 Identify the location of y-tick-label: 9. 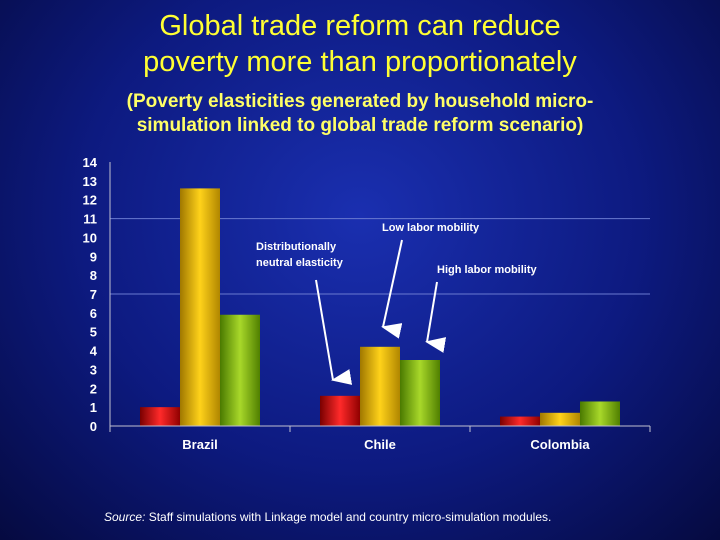
(93, 256).